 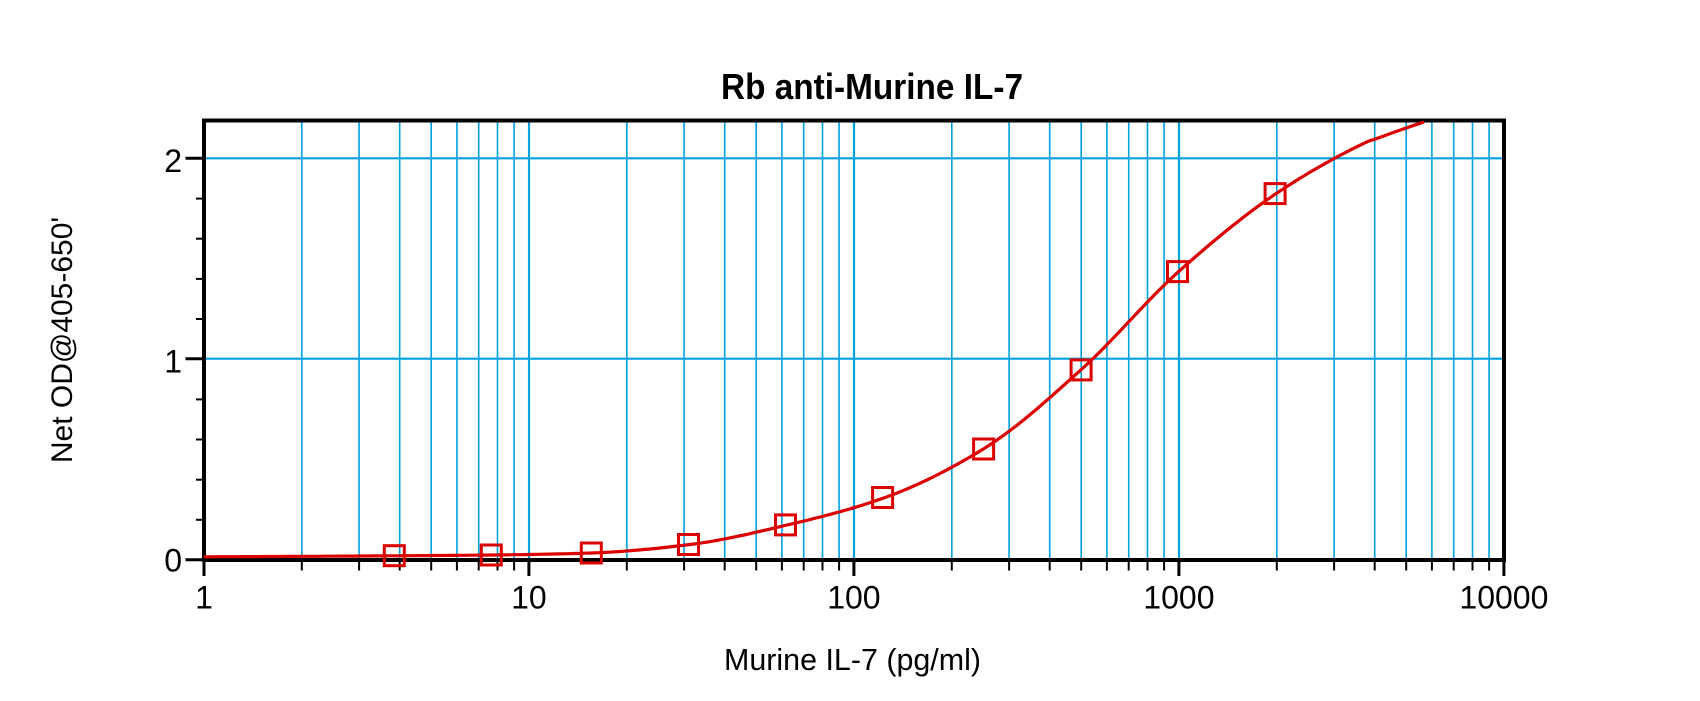 I want to click on svg-text: Murine IL-7 (pg/ml), so click(x=852, y=659).